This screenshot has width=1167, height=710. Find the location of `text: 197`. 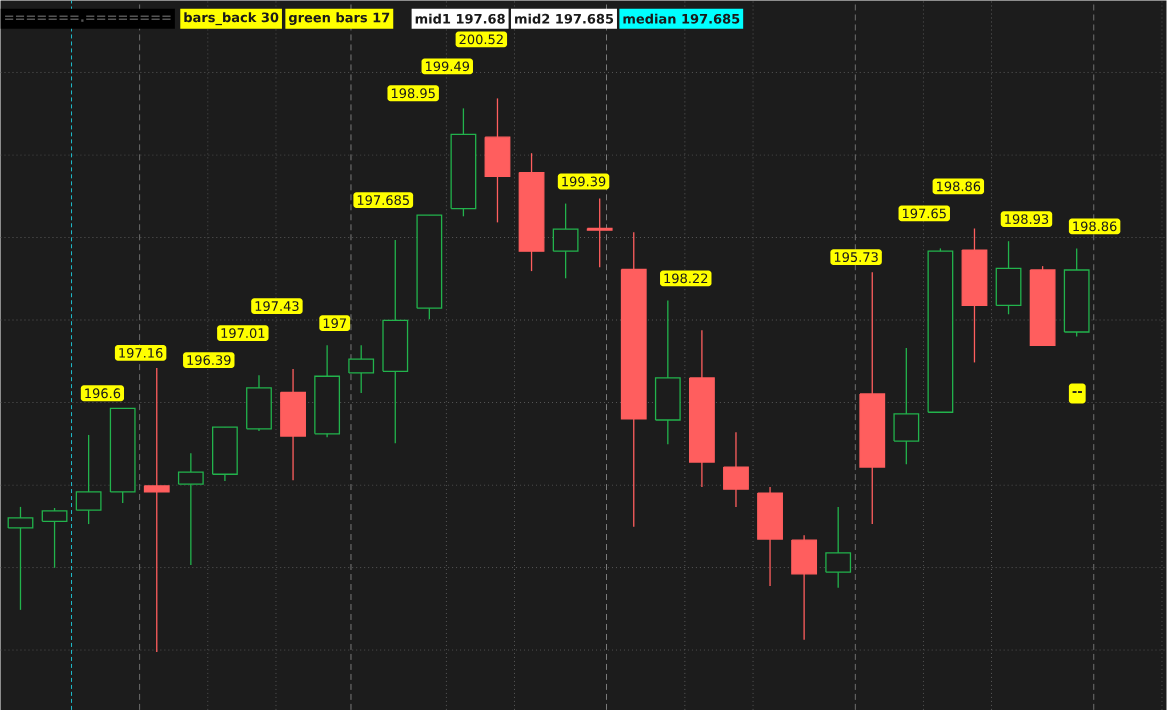

text: 197 is located at coordinates (335, 323).